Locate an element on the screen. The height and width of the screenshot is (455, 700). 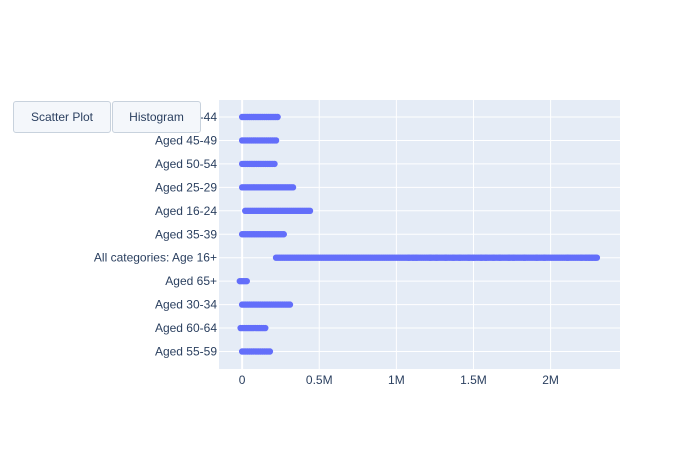
y-tick-label: Aged 45-49 is located at coordinates (186, 140).